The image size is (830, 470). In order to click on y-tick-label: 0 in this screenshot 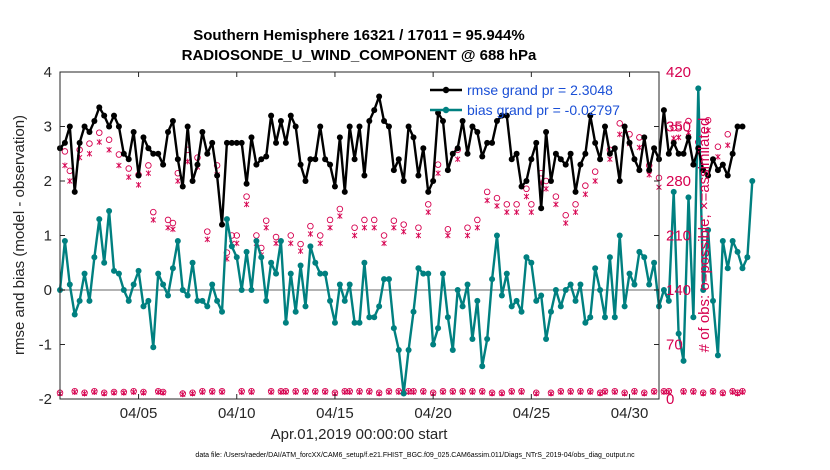, I will do `click(48, 290)`.